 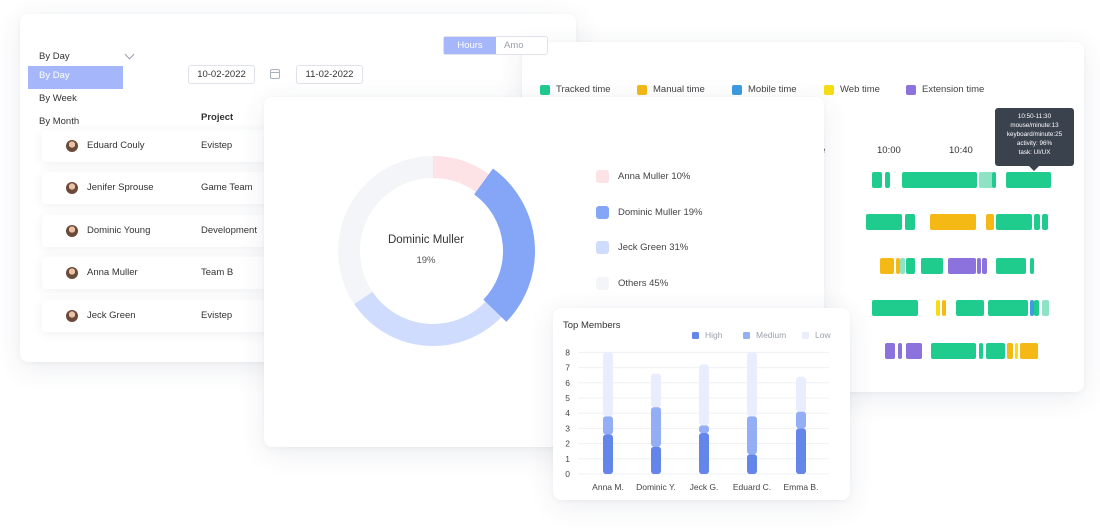 What do you see at coordinates (54, 56) in the screenshot?
I see `period-dropdown-value: By Day` at bounding box center [54, 56].